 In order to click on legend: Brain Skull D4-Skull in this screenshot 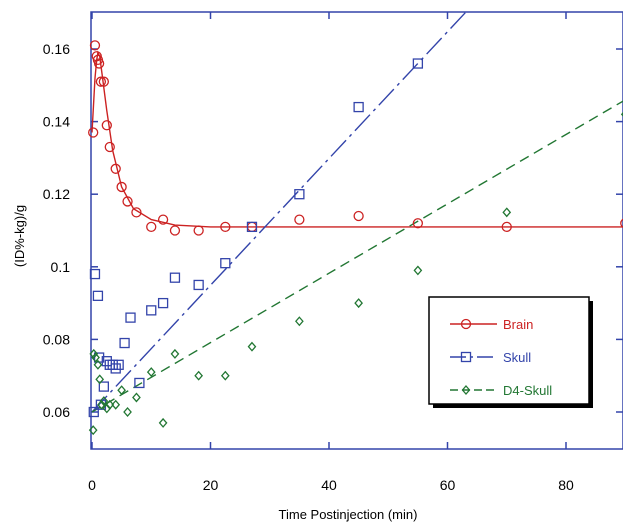, I will do `click(511, 352)`.